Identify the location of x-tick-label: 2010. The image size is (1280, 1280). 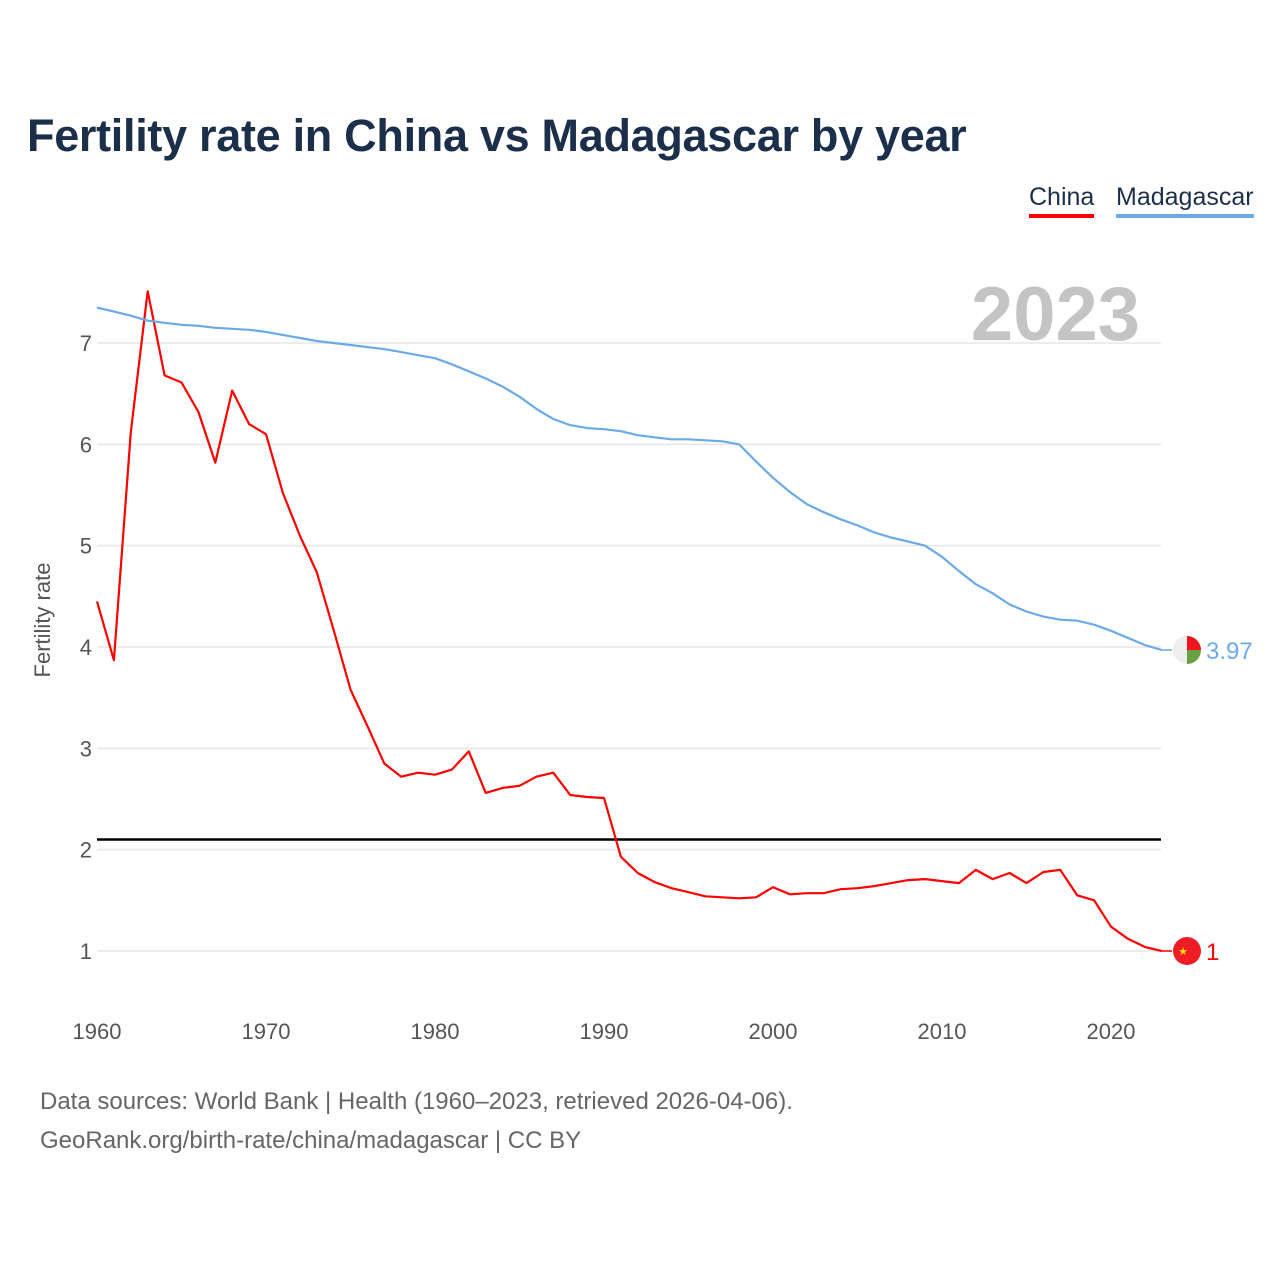
(942, 1031).